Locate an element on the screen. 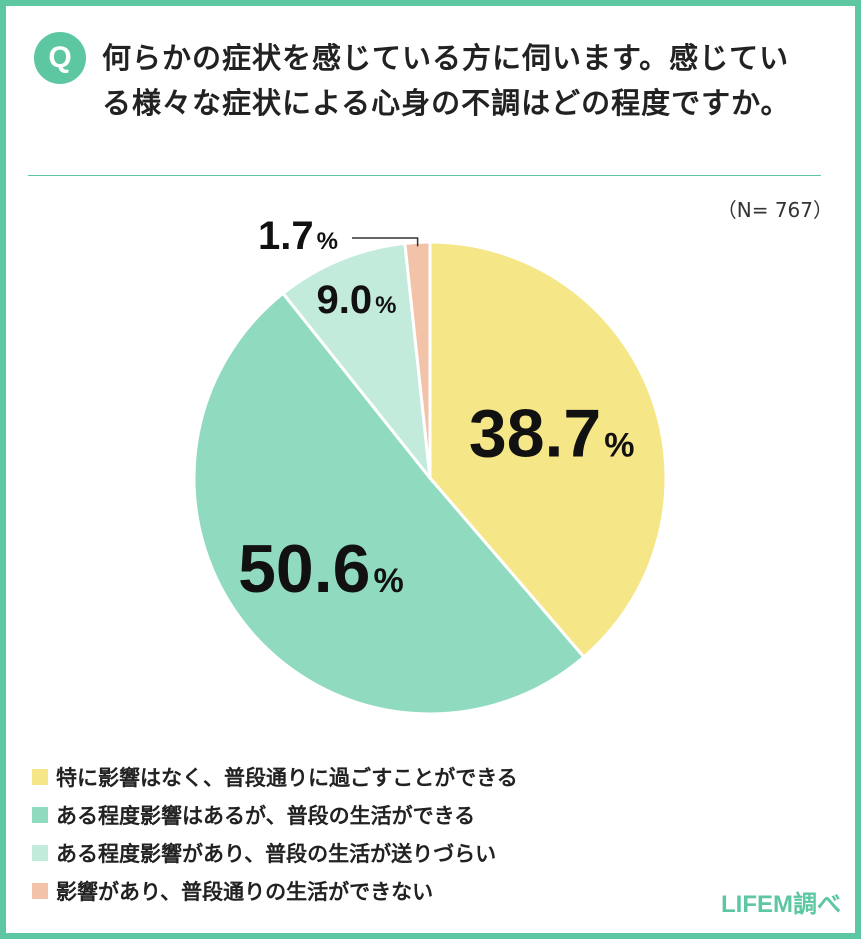  legend-item-2: ある程度影響はあるが、普段の生活ができる is located at coordinates (275, 815).